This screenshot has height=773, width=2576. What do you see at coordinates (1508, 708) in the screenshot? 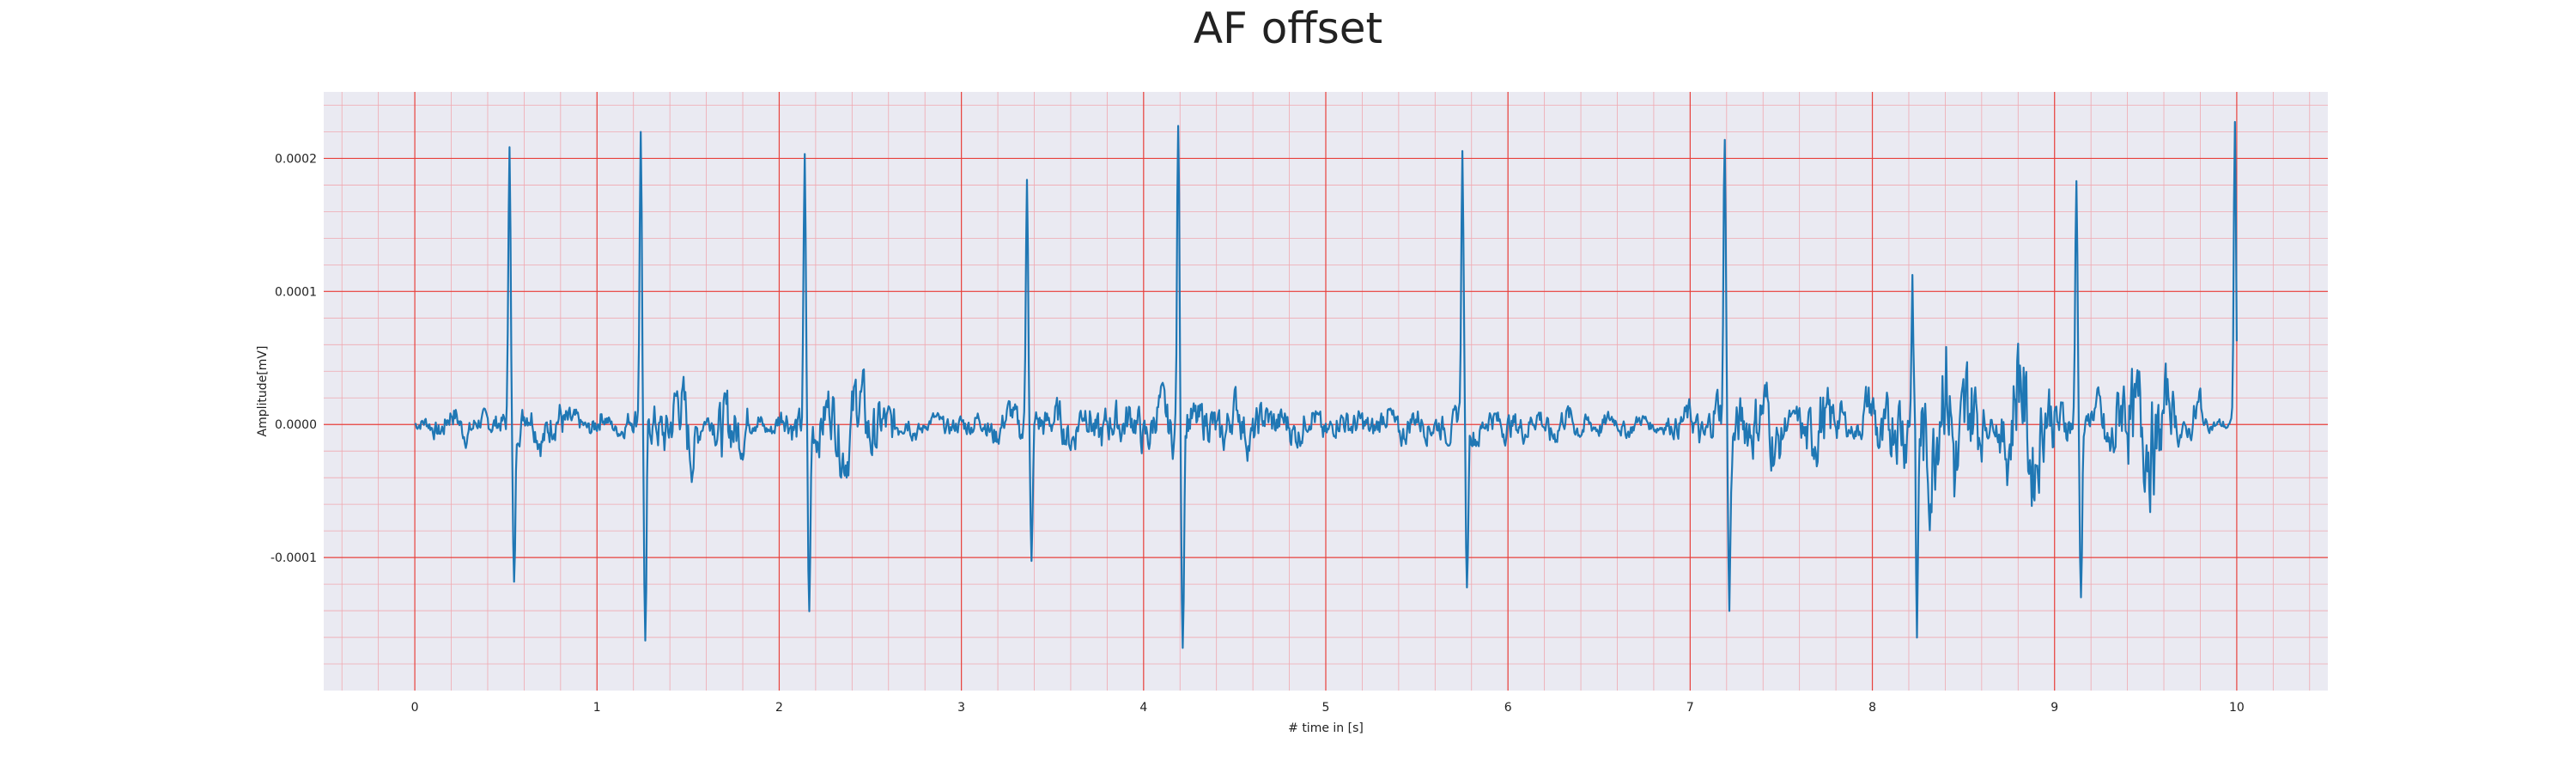
I see `x-tick-label: 6` at bounding box center [1508, 708].